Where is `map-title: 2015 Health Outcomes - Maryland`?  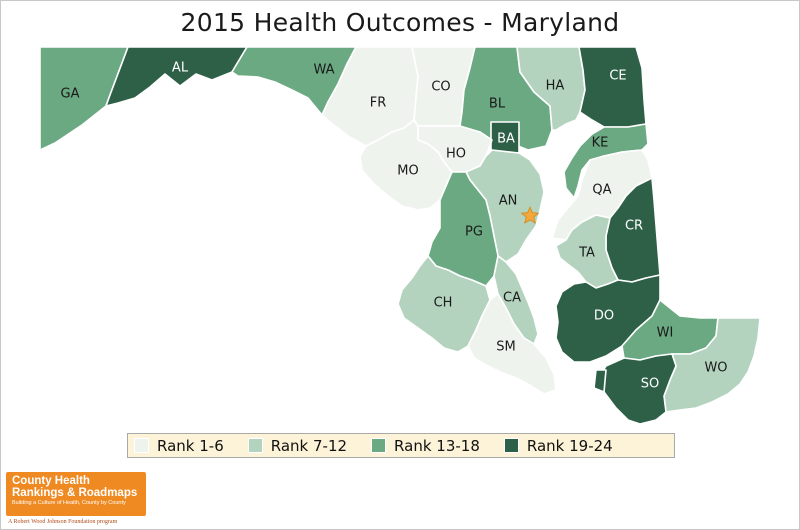
map-title: 2015 Health Outcomes - Maryland is located at coordinates (400, 22).